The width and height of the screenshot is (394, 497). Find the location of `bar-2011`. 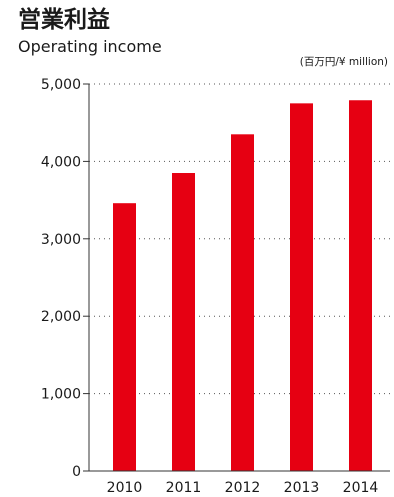

bar-2011 is located at coordinates (183, 322).